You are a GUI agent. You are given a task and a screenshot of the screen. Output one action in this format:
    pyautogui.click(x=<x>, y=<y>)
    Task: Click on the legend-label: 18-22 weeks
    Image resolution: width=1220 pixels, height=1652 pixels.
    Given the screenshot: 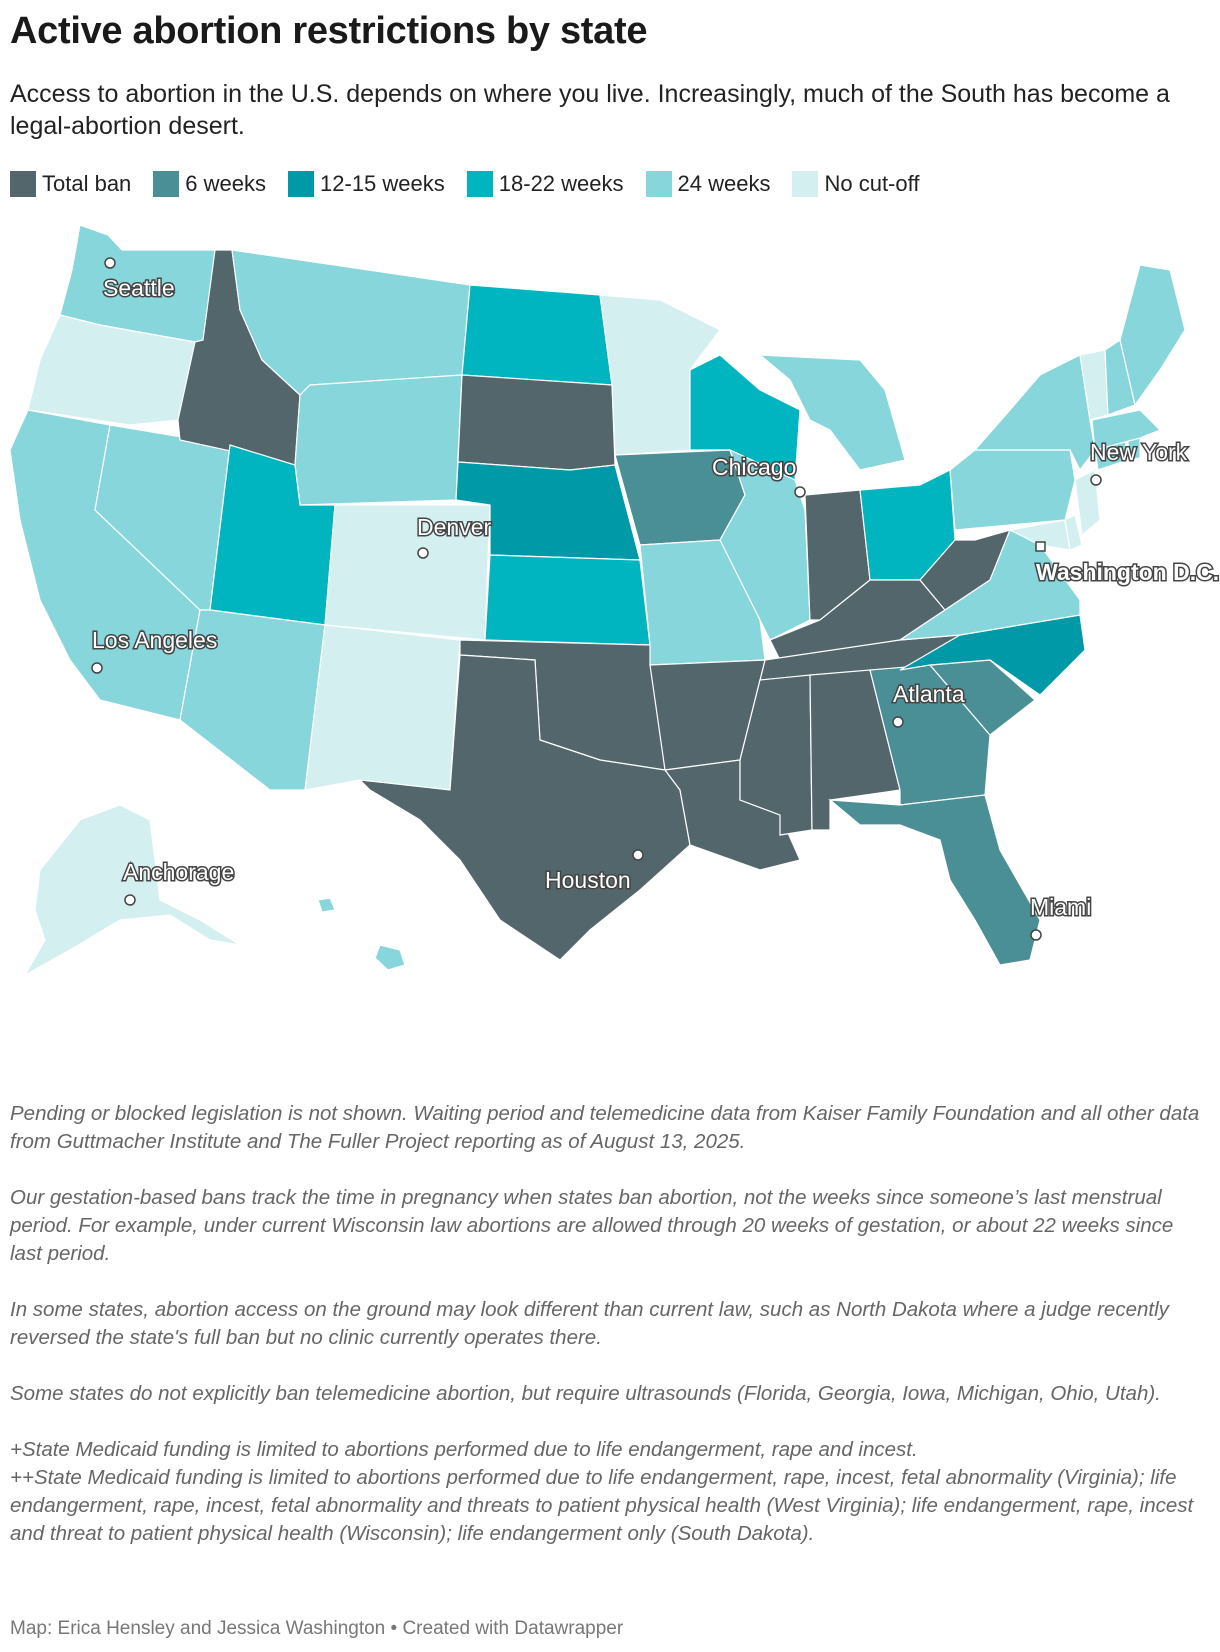 What is the action you would take?
    pyautogui.click(x=561, y=183)
    